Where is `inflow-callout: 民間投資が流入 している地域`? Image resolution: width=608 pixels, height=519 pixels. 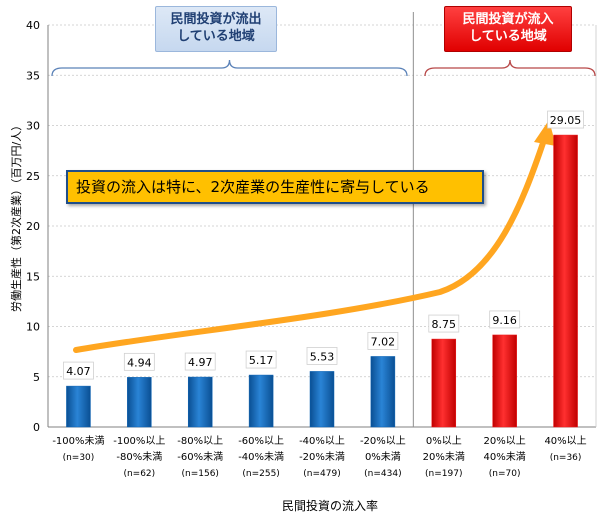
inflow-callout: 民間投資が流入 している地域 is located at coordinates (508, 29).